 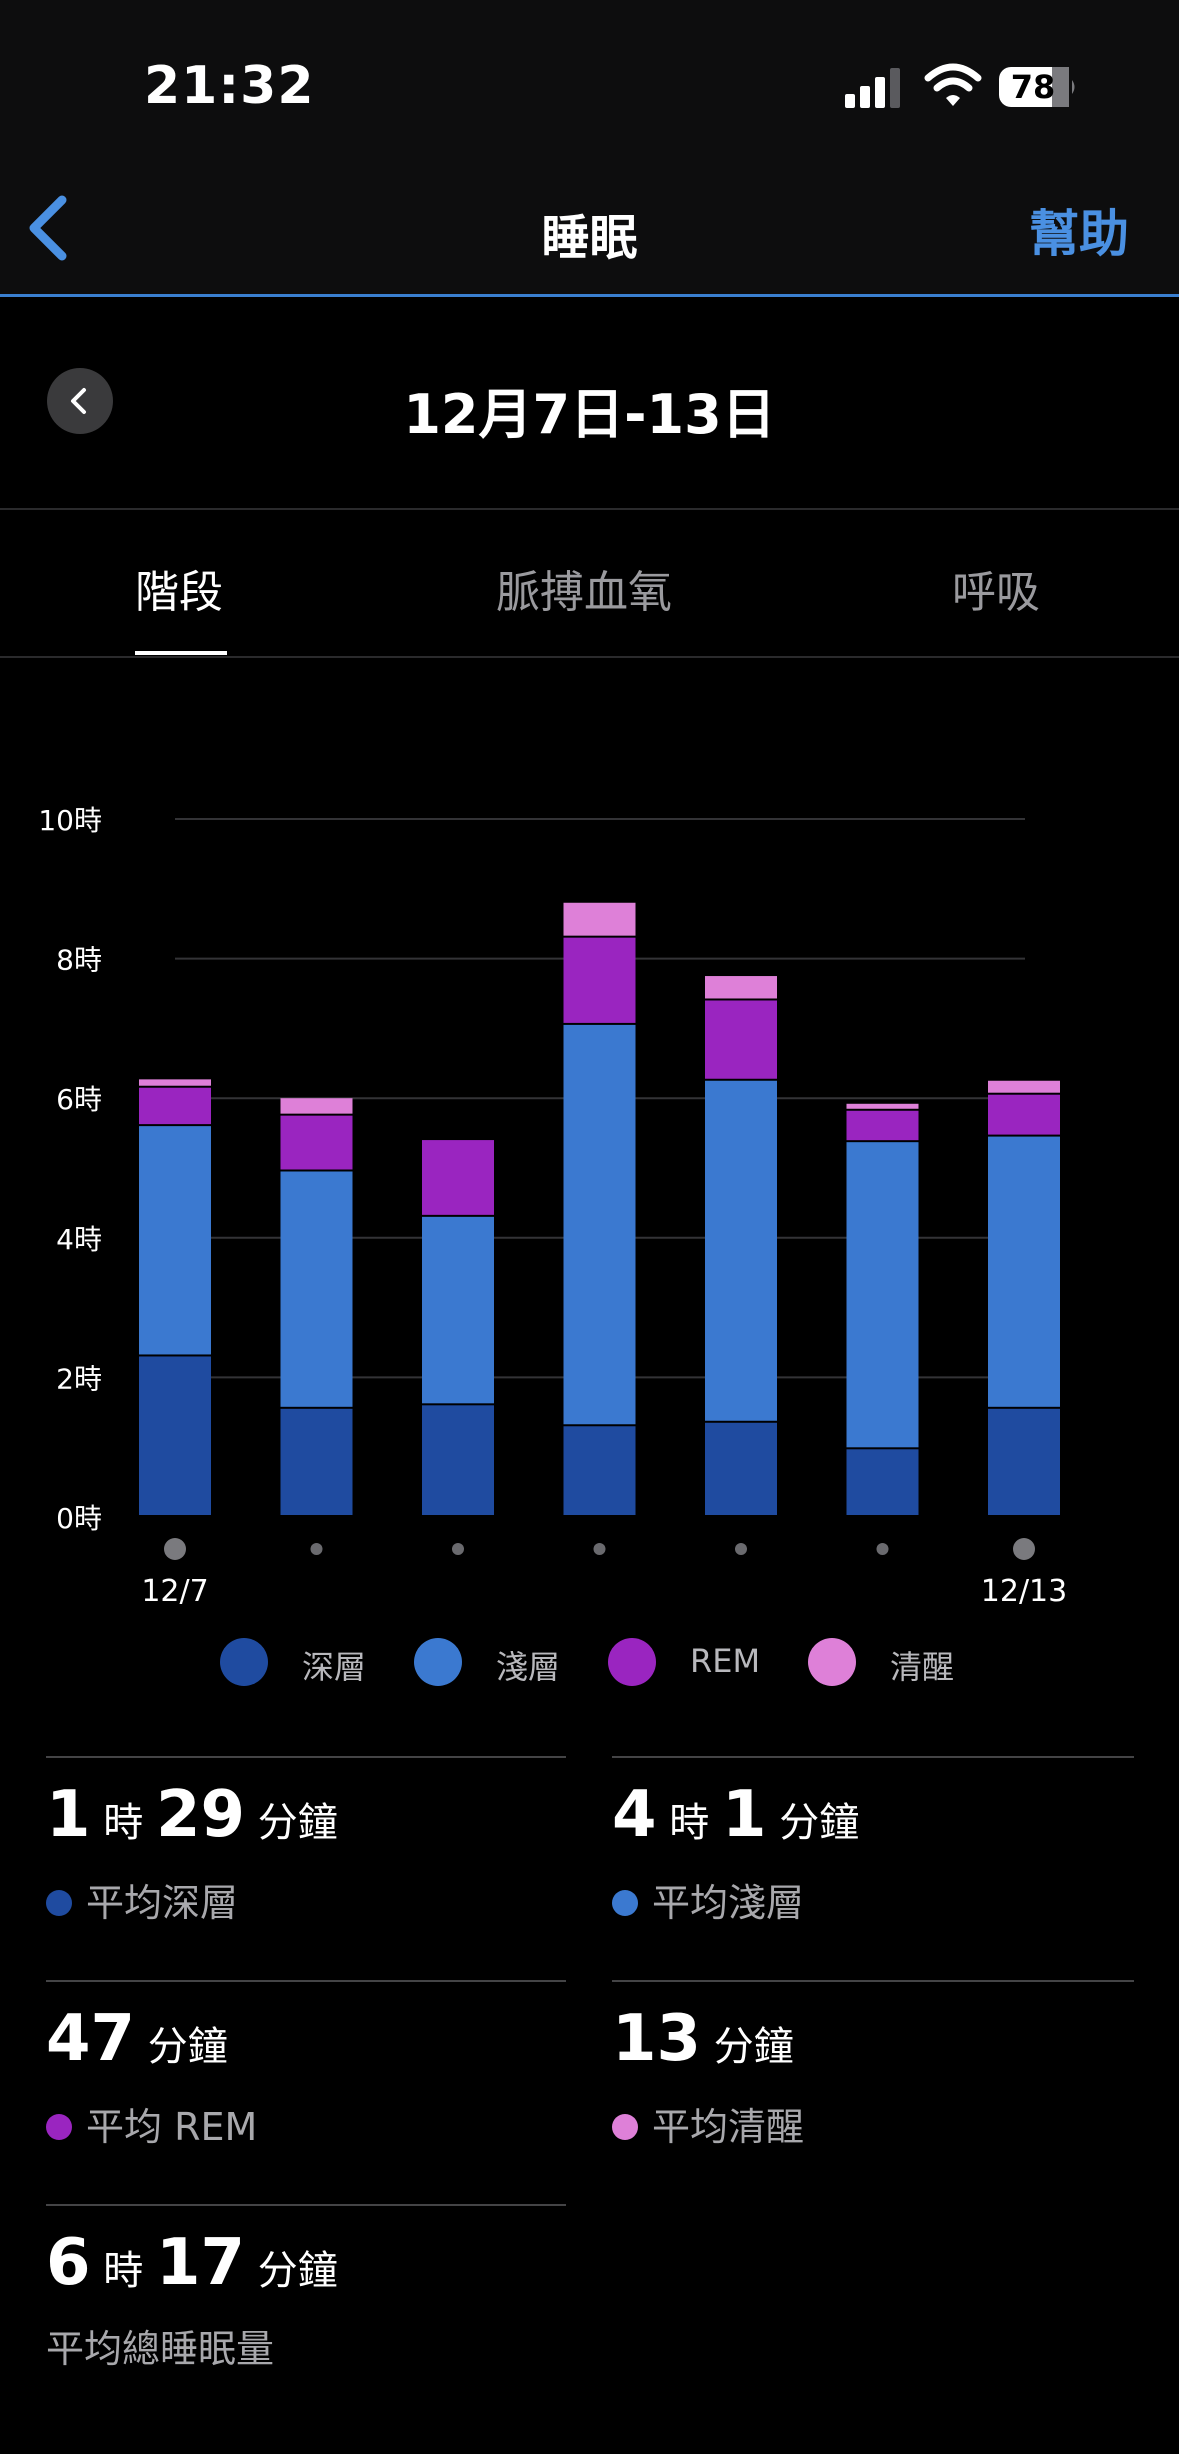 What do you see at coordinates (728, 1903) in the screenshot?
I see `stat-label-text: 平均淺層` at bounding box center [728, 1903].